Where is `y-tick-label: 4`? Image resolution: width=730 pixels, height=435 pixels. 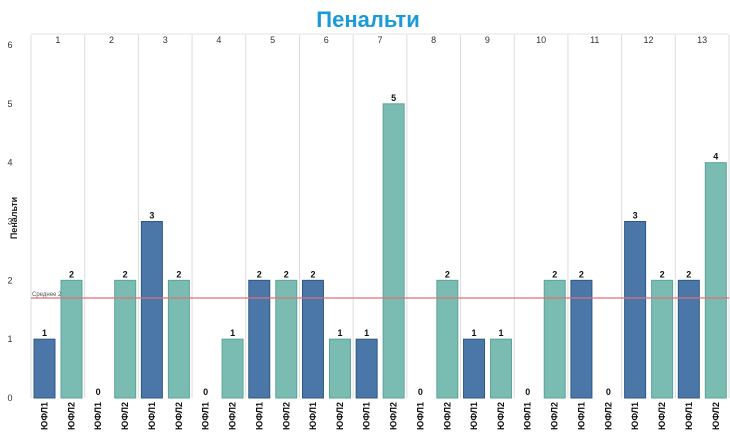
y-tick-label: 4 is located at coordinates (9, 163).